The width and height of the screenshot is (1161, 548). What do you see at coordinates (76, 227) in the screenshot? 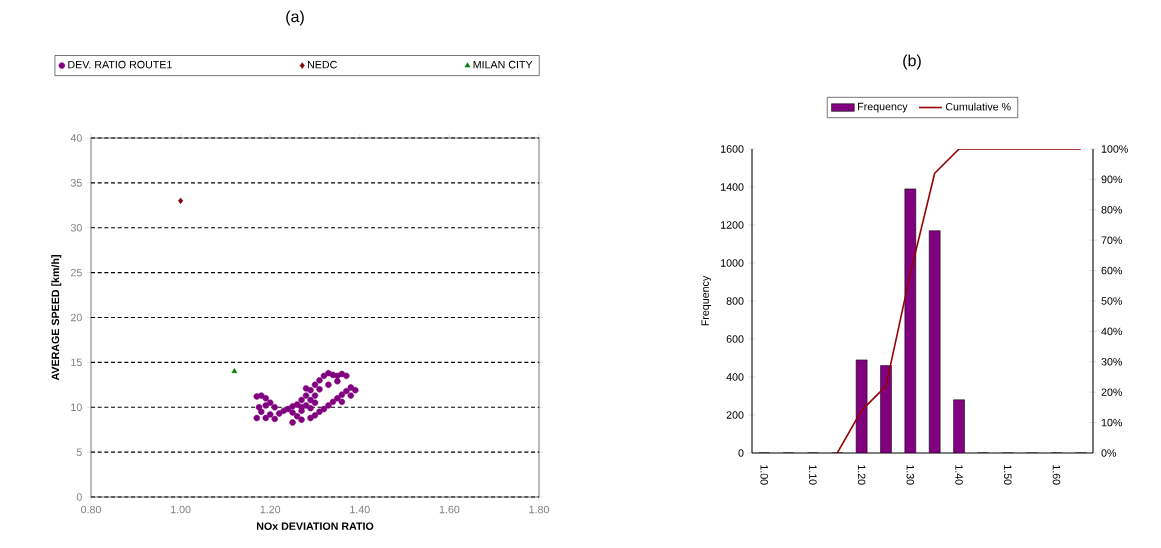
I see `y-tick-label: 30` at bounding box center [76, 227].